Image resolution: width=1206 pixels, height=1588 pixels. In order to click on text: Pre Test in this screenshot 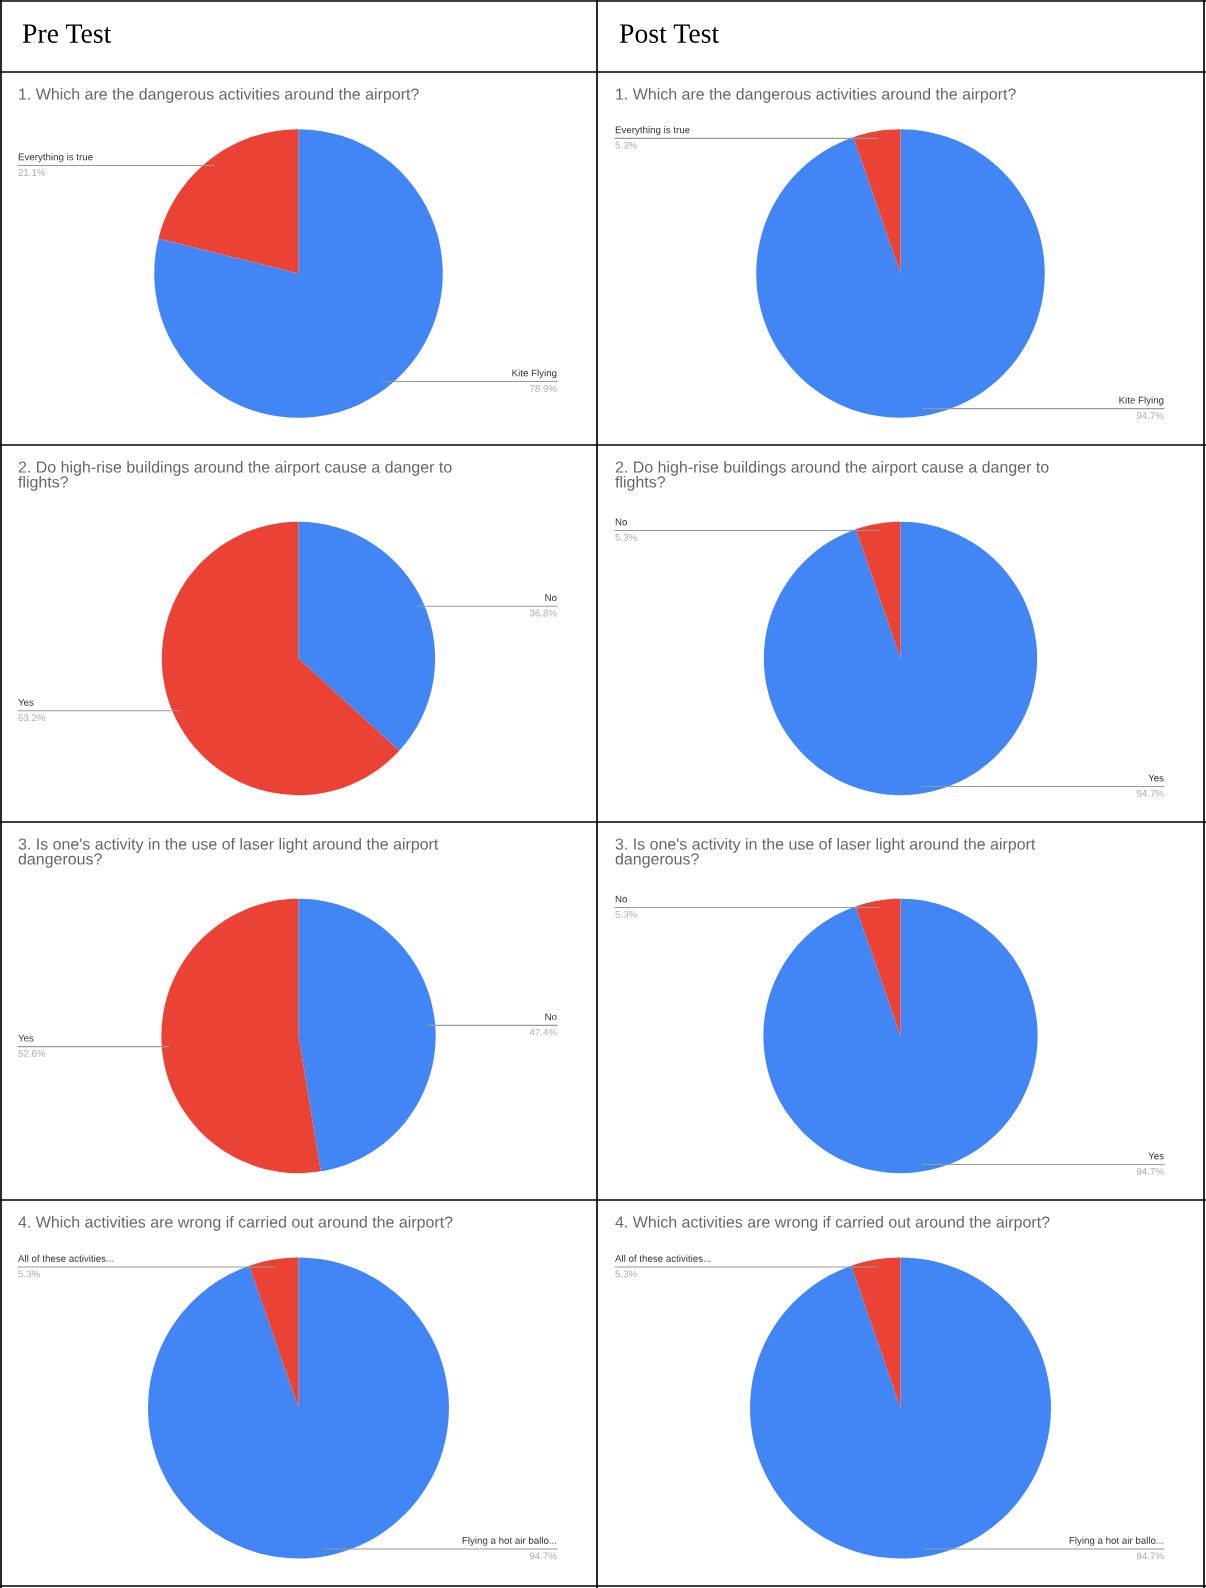, I will do `click(67, 33)`.